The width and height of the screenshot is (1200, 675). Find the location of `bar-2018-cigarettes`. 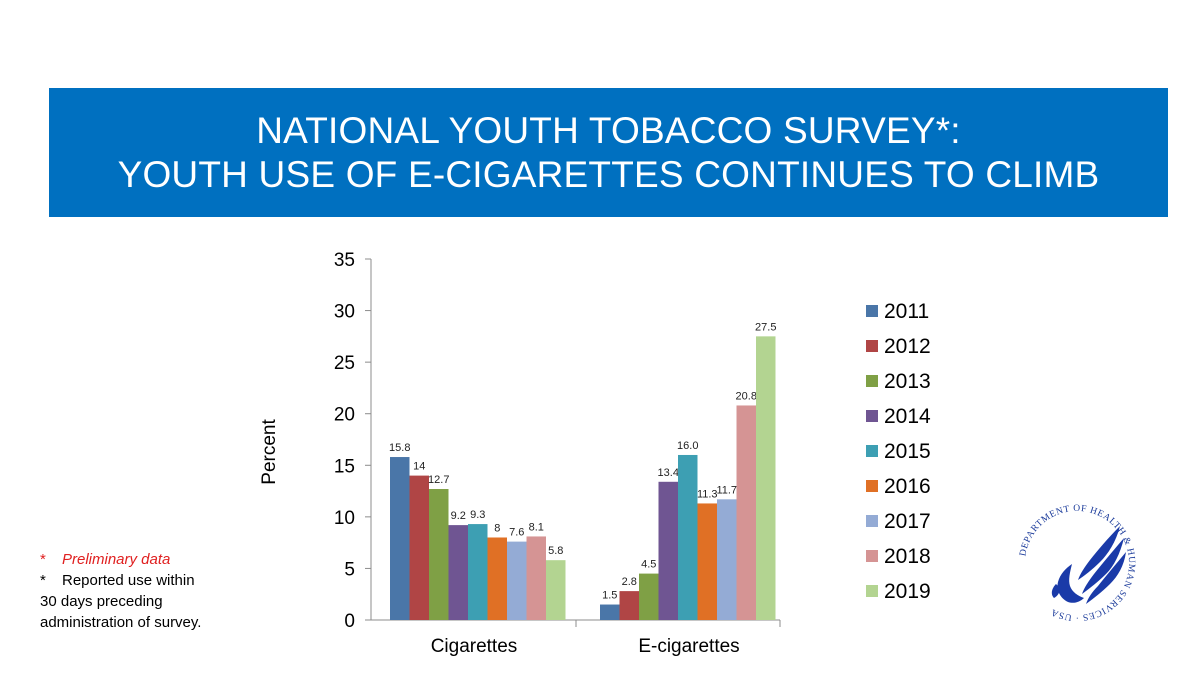

bar-2018-cigarettes is located at coordinates (536, 578).